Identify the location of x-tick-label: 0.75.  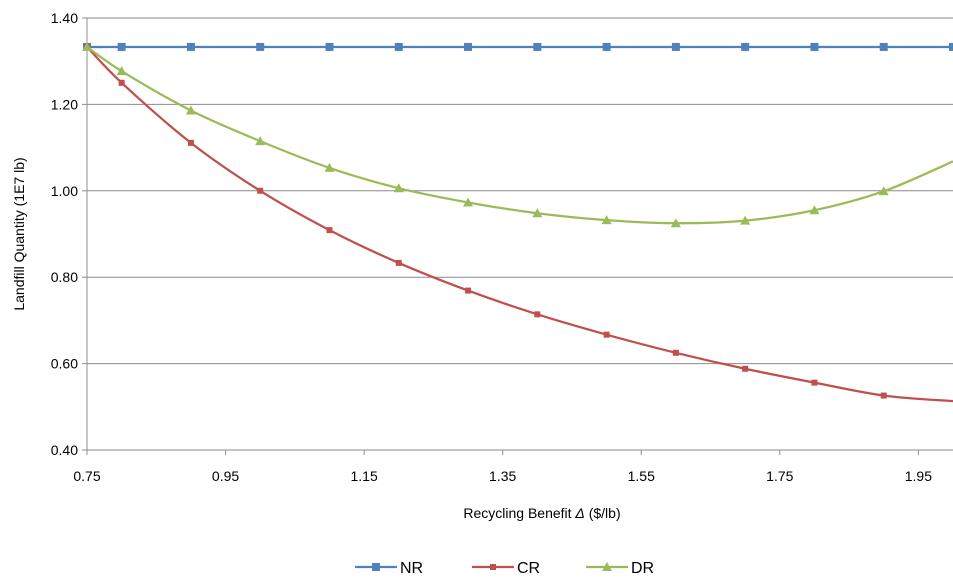
(86, 476).